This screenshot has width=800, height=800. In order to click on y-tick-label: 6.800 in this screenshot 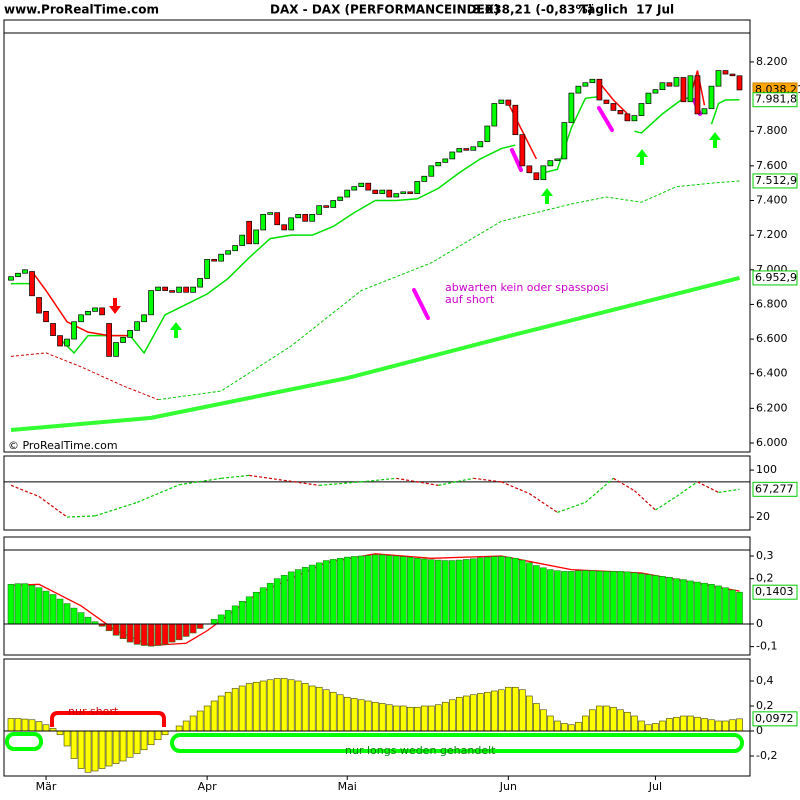, I will do `click(772, 303)`.